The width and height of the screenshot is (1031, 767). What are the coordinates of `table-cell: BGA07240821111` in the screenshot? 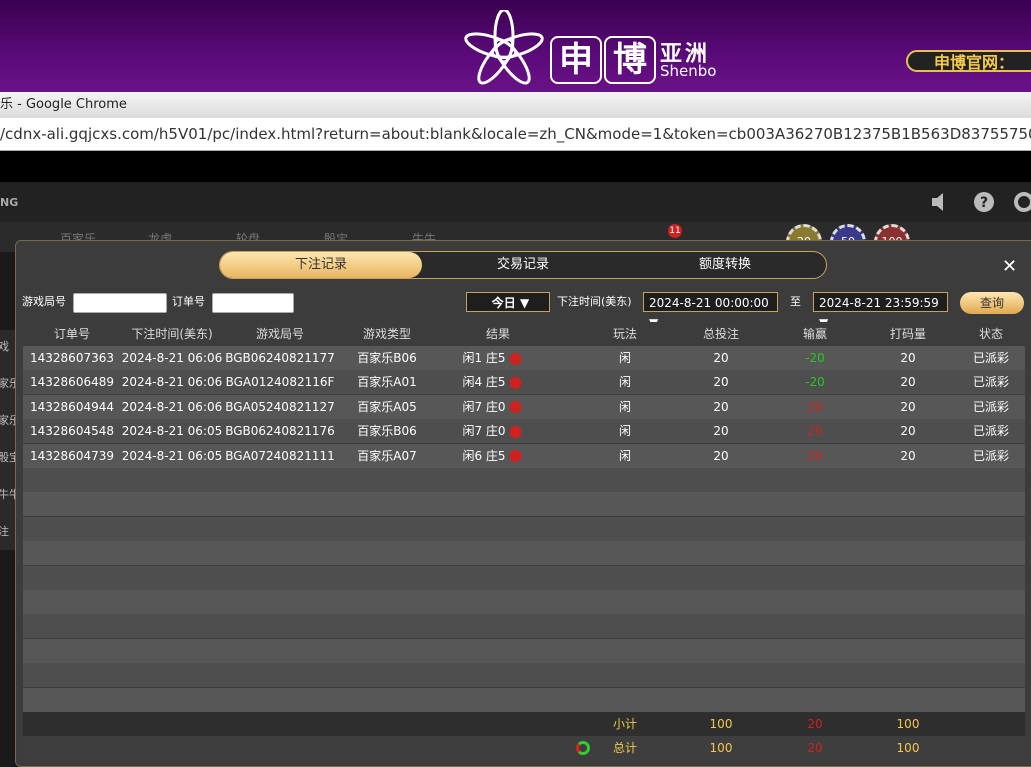 It's located at (280, 455).